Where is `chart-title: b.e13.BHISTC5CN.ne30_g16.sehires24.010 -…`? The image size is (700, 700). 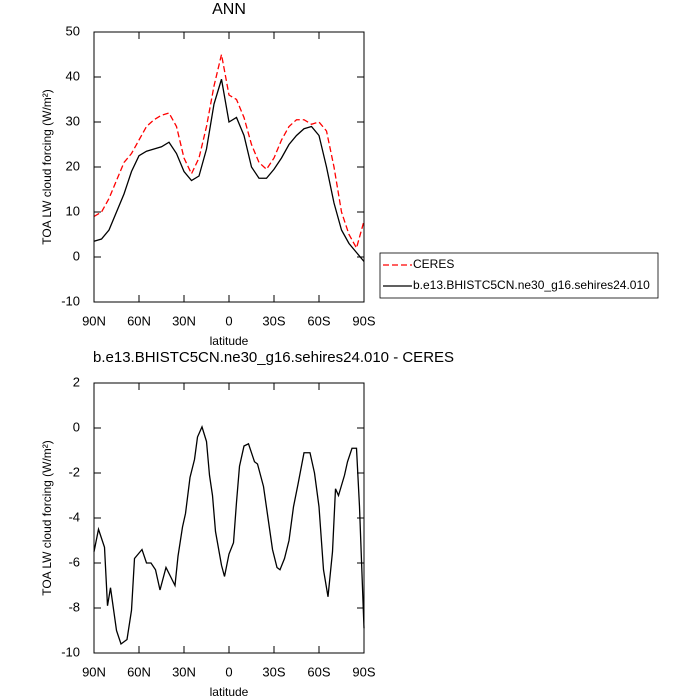
chart-title: b.e13.BHISTC5CN.ne30_g16.sehires24.010 -… is located at coordinates (273, 357).